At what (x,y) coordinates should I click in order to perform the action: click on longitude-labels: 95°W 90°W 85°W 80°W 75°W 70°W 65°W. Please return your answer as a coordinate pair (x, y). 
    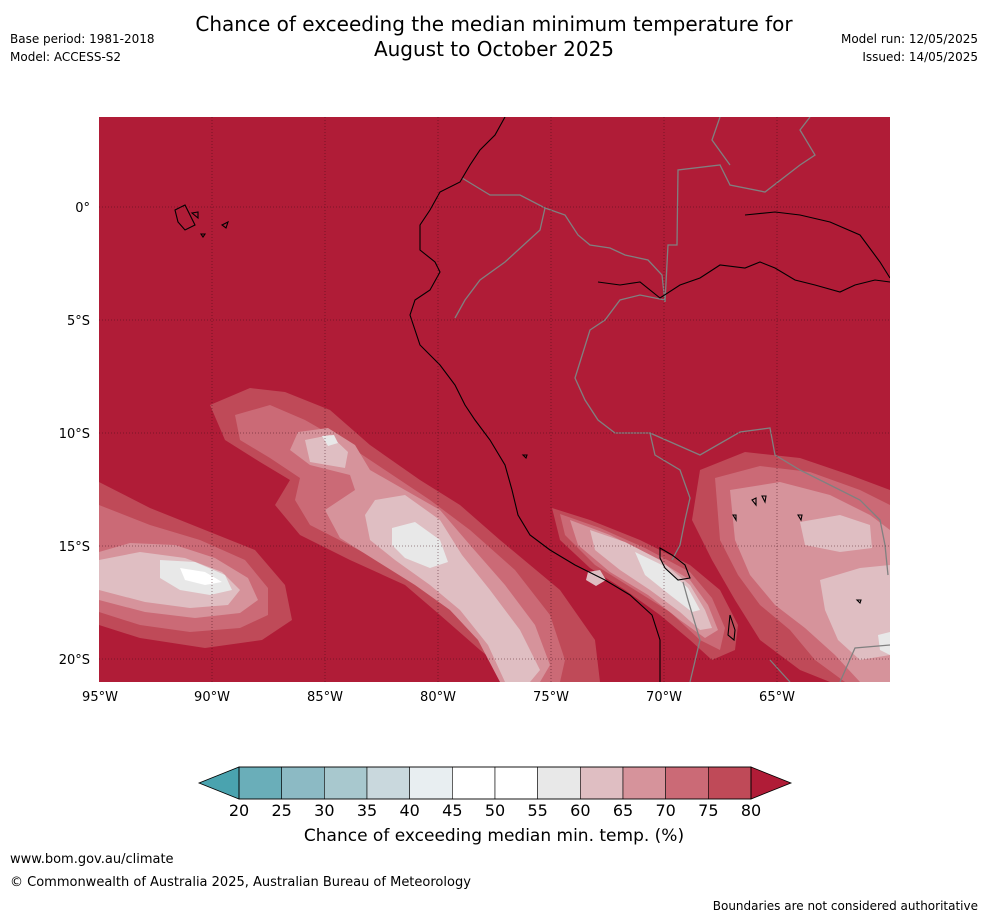
    Looking at the image, I should click on (438, 697).